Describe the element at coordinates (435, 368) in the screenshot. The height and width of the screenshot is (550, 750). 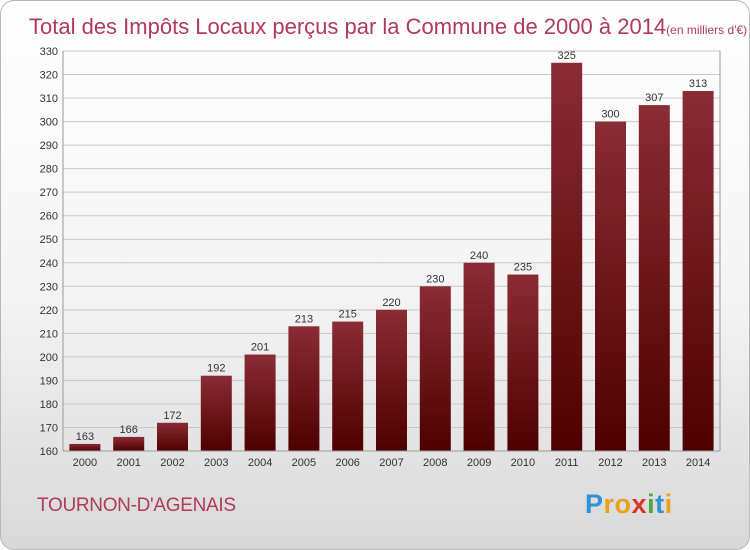
I see `bar-2008` at that location.